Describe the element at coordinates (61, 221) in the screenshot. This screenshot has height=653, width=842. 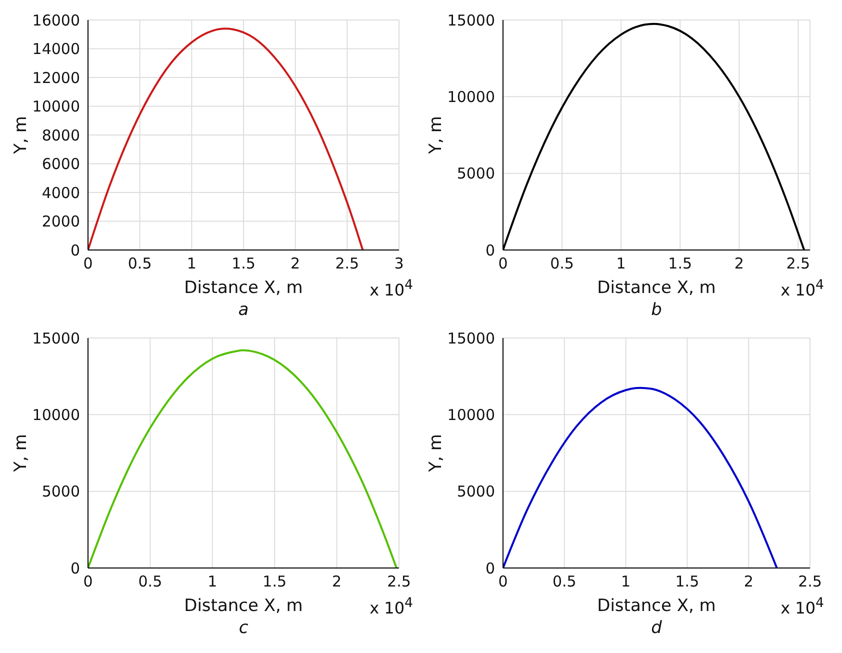
I see `y-tick-label: 2000` at that location.